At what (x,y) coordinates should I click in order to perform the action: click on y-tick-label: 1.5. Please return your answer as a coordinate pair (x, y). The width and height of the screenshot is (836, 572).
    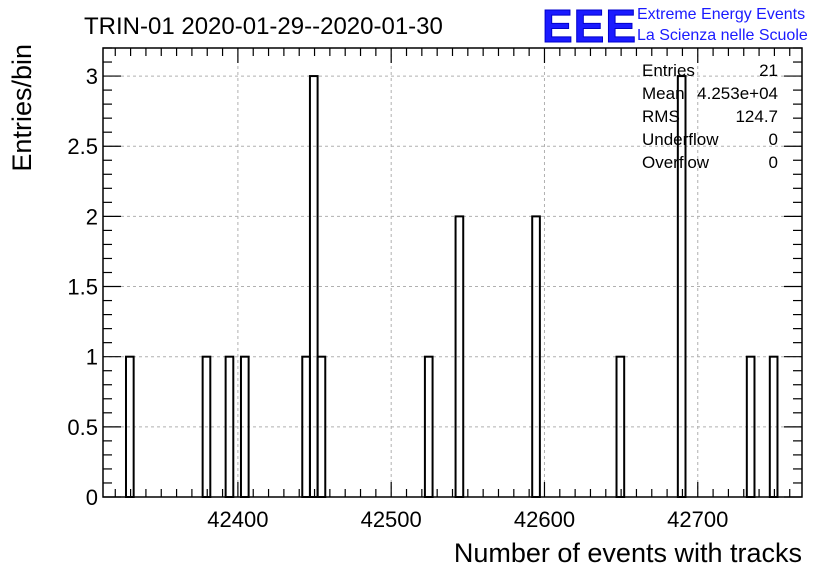
    Looking at the image, I should click on (82, 287).